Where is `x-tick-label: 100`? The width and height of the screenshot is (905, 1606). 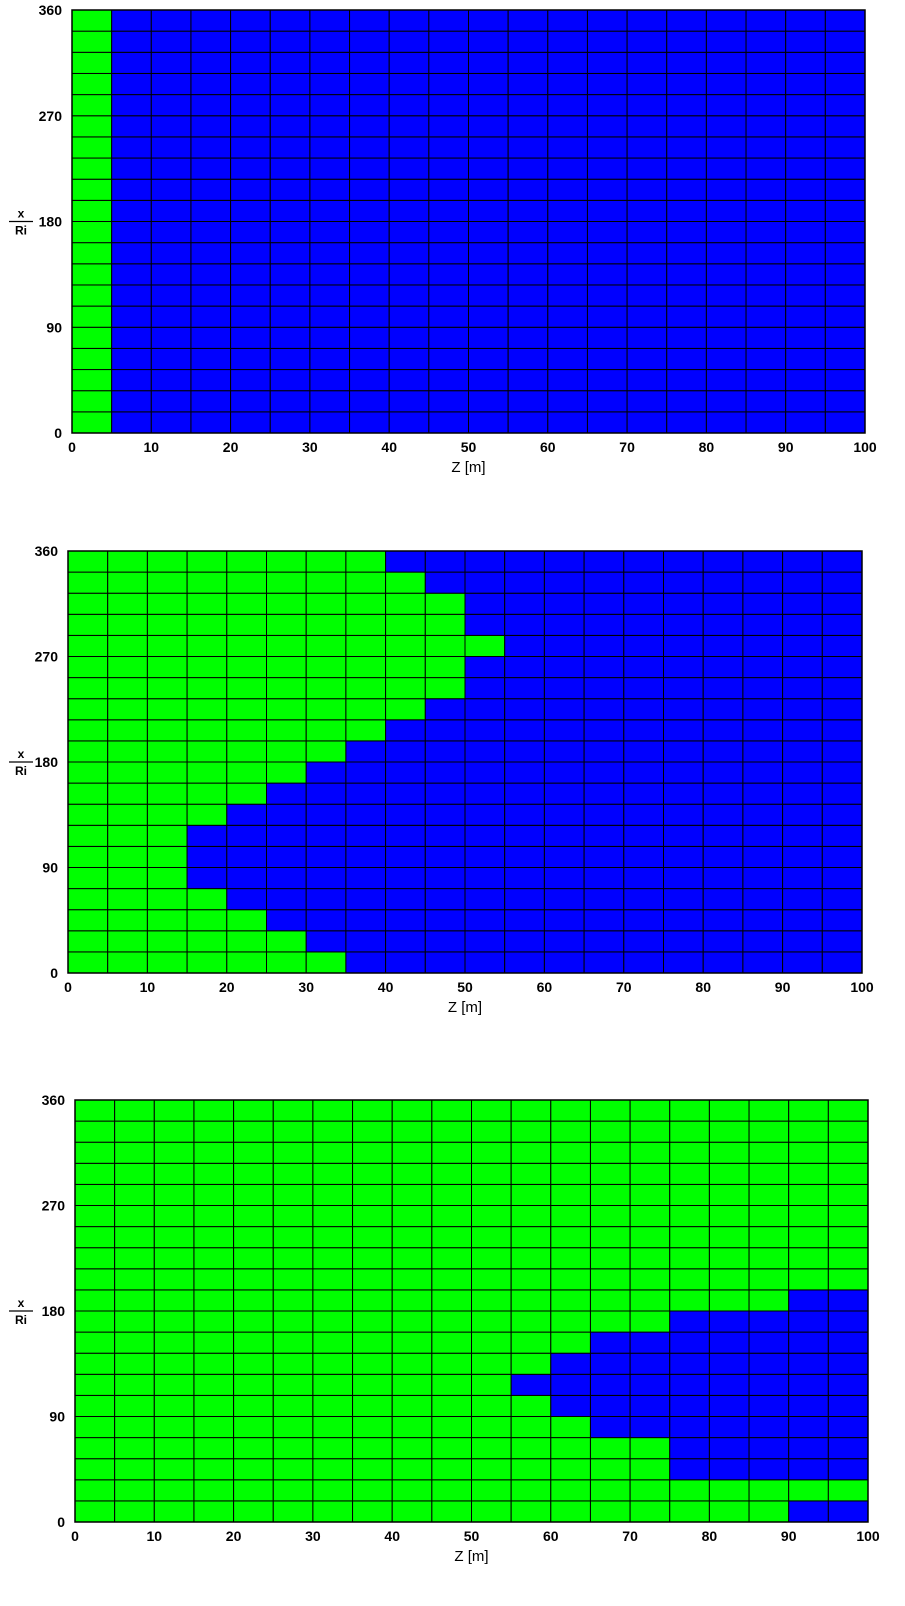
x-tick-label: 100 is located at coordinates (862, 987).